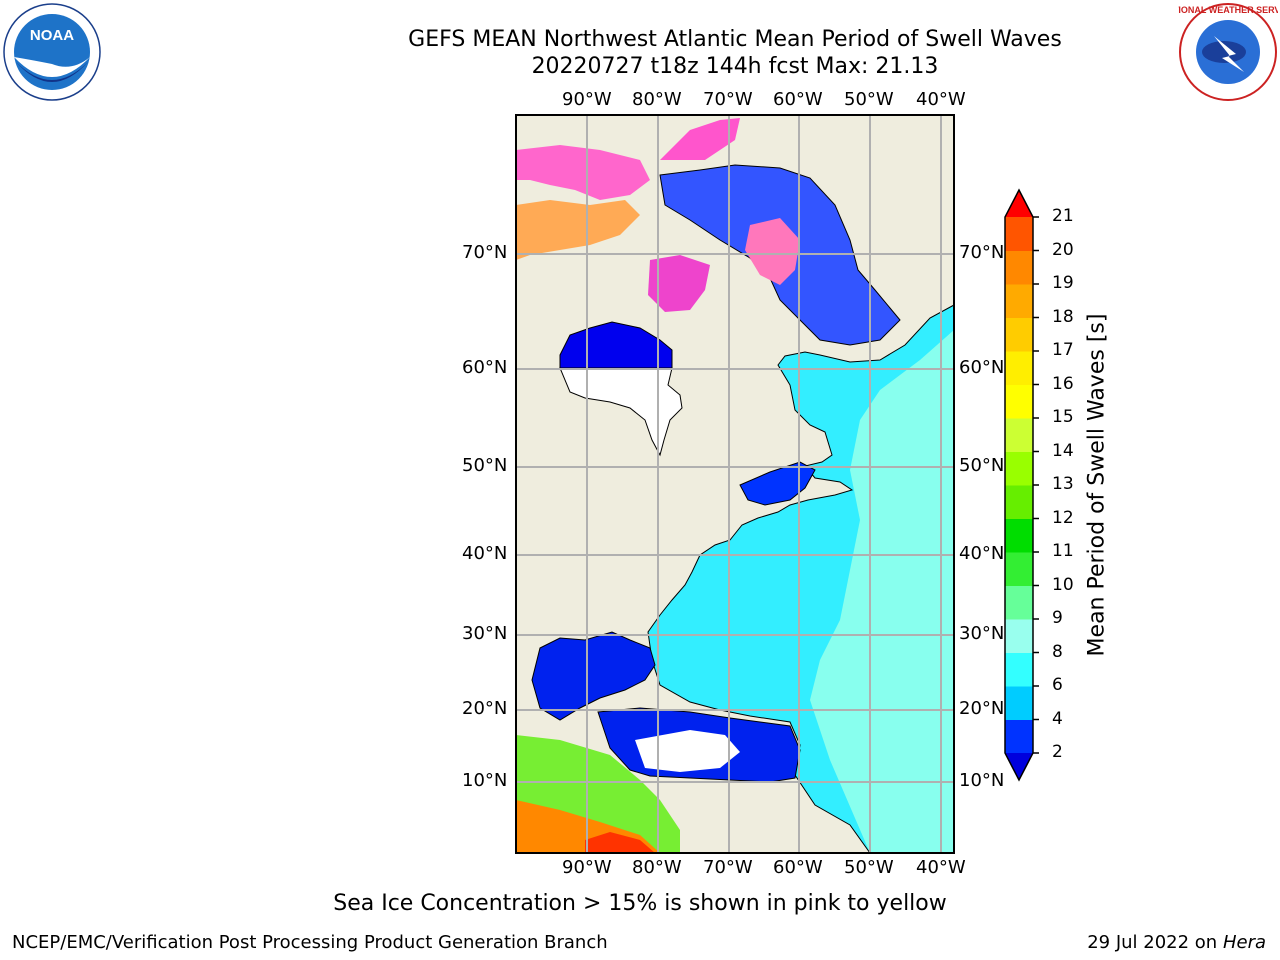  Describe the element at coordinates (587, 867) in the screenshot. I see `lon-label-bottom: 90°W` at that location.